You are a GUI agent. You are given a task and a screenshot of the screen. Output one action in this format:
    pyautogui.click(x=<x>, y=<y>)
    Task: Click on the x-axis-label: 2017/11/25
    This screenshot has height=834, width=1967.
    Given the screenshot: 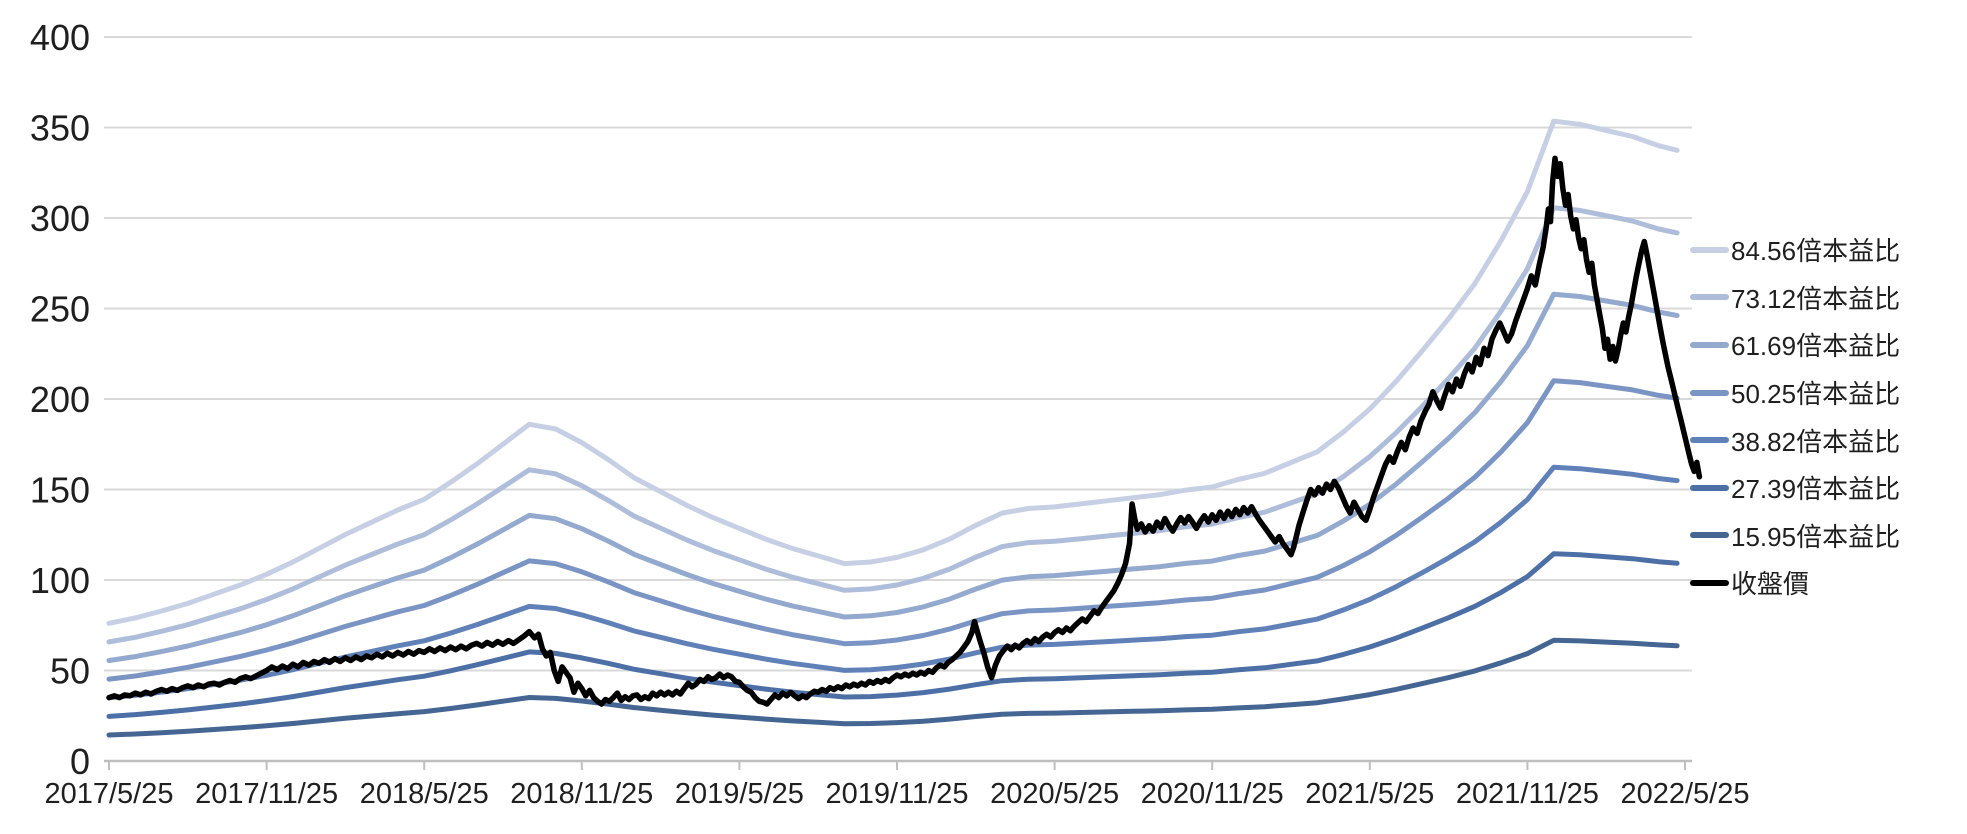 What is the action you would take?
    pyautogui.click(x=266, y=794)
    